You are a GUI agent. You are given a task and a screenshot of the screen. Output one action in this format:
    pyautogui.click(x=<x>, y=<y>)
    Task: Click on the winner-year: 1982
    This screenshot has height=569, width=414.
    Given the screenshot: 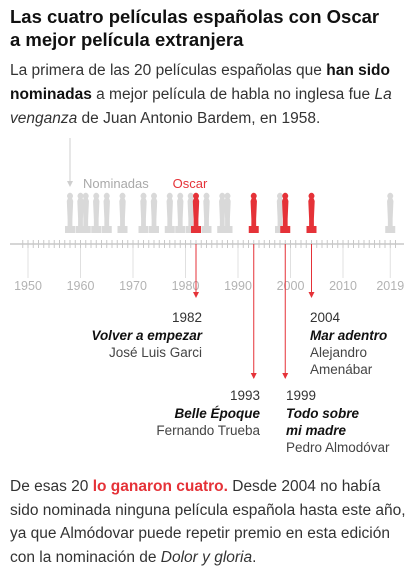 What is the action you would take?
    pyautogui.click(x=187, y=317)
    